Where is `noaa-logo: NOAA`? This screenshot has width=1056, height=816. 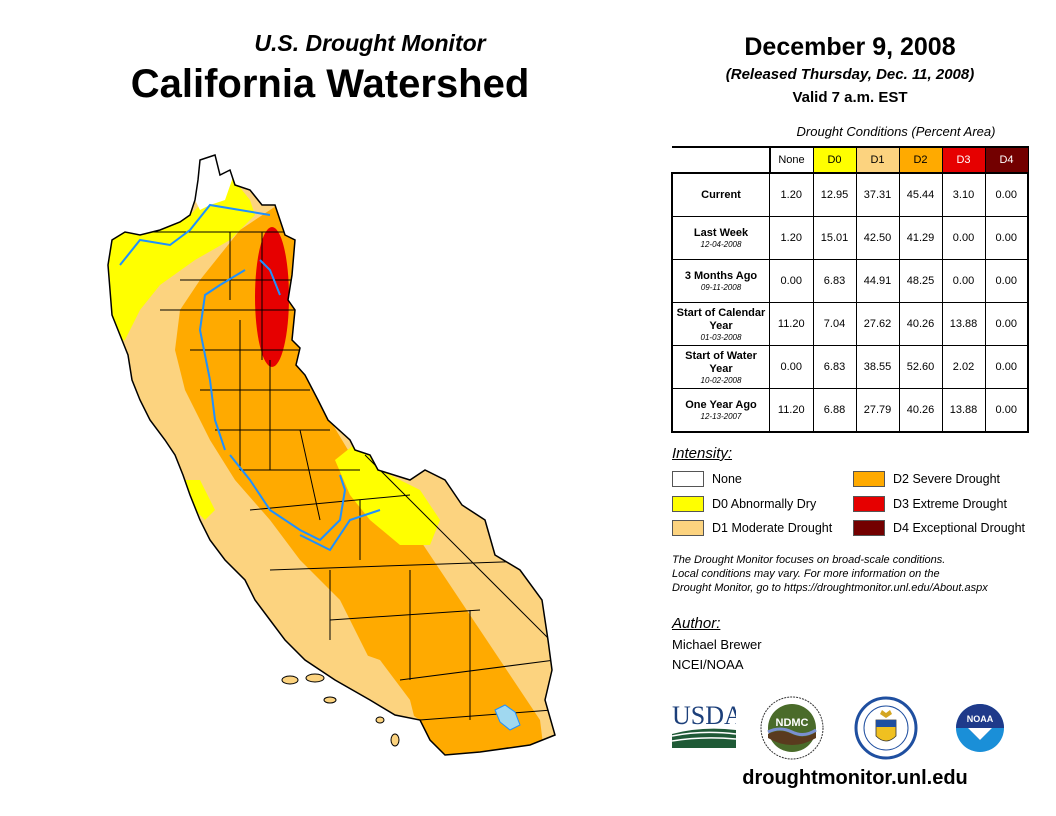 noaa-logo: NOAA is located at coordinates (980, 728).